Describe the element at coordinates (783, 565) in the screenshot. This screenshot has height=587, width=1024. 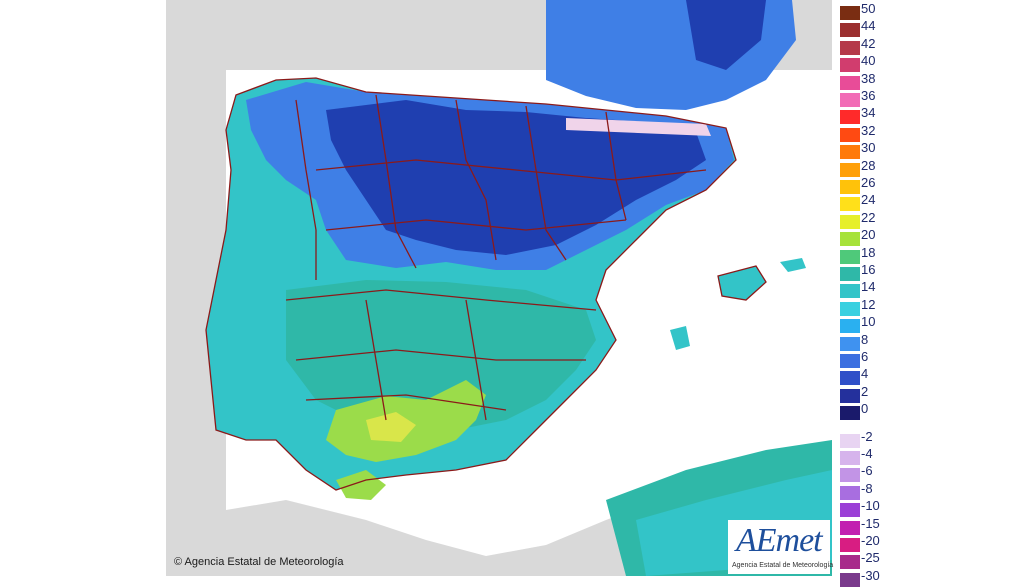
I see `logo-subtitle: Agencia Estatal de Meteorología` at that location.